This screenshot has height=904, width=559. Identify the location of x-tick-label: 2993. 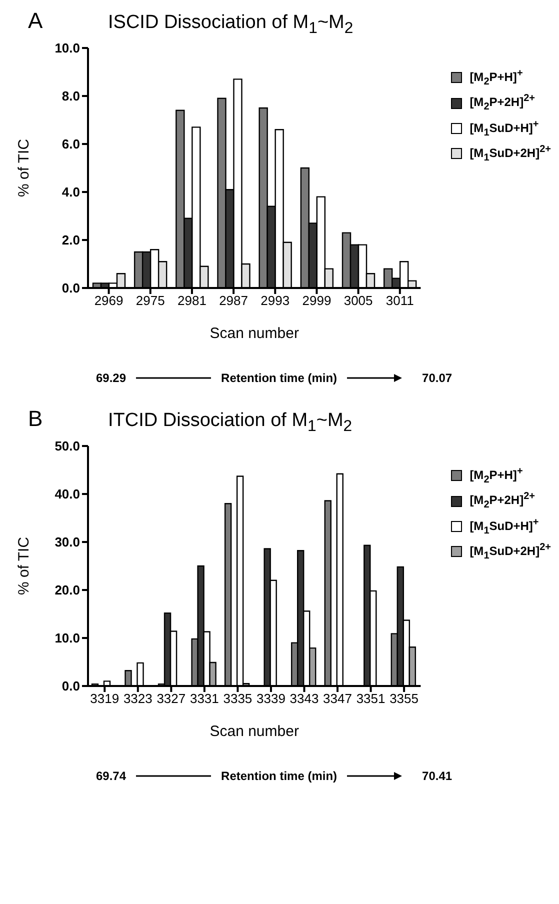
(275, 300).